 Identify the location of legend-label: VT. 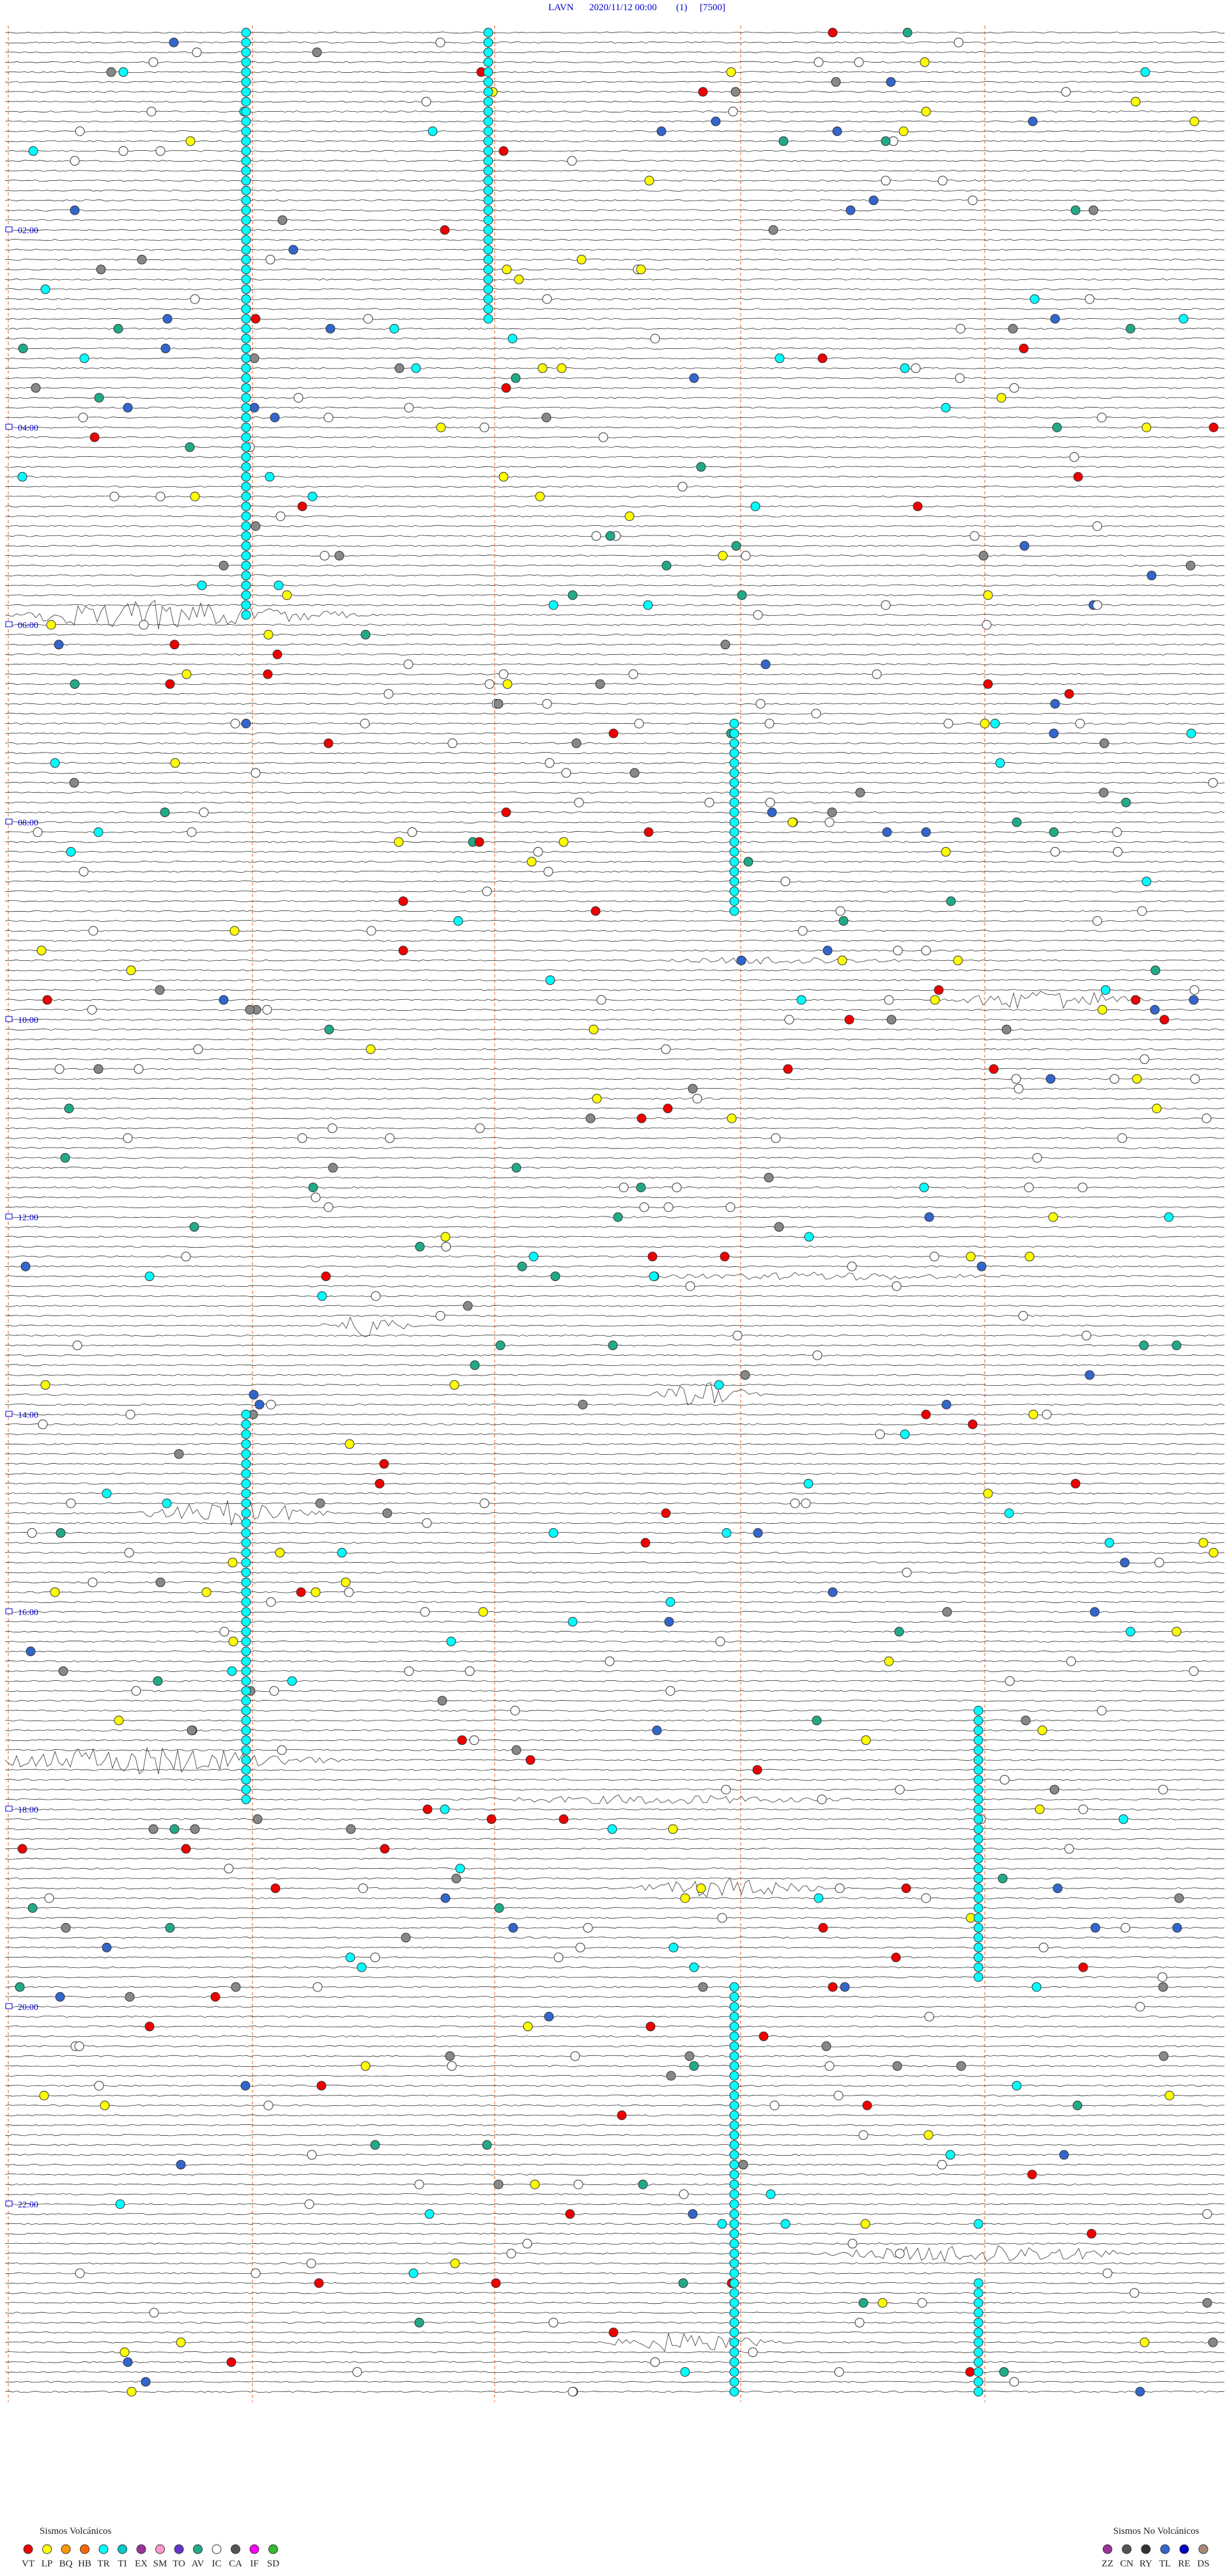
(28, 2564).